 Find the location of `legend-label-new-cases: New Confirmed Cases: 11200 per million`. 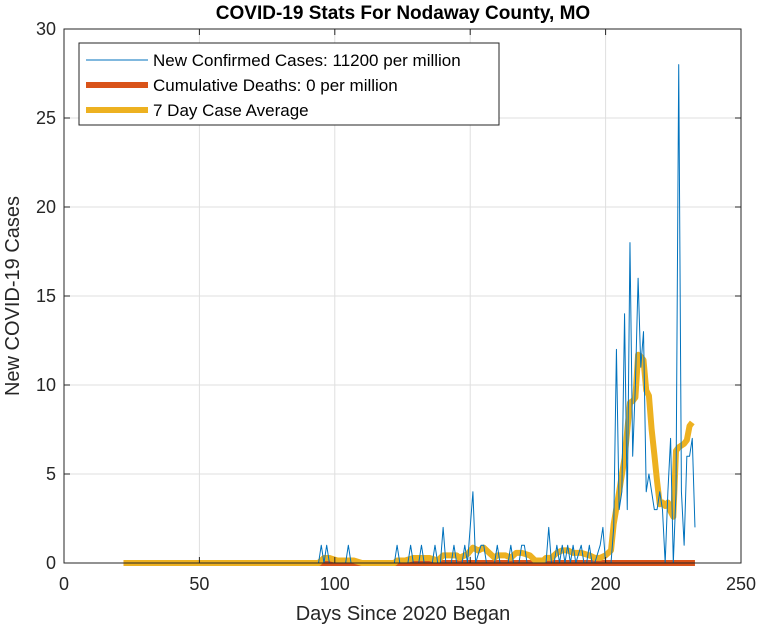

legend-label-new-cases: New Confirmed Cases: 11200 per million is located at coordinates (307, 60).